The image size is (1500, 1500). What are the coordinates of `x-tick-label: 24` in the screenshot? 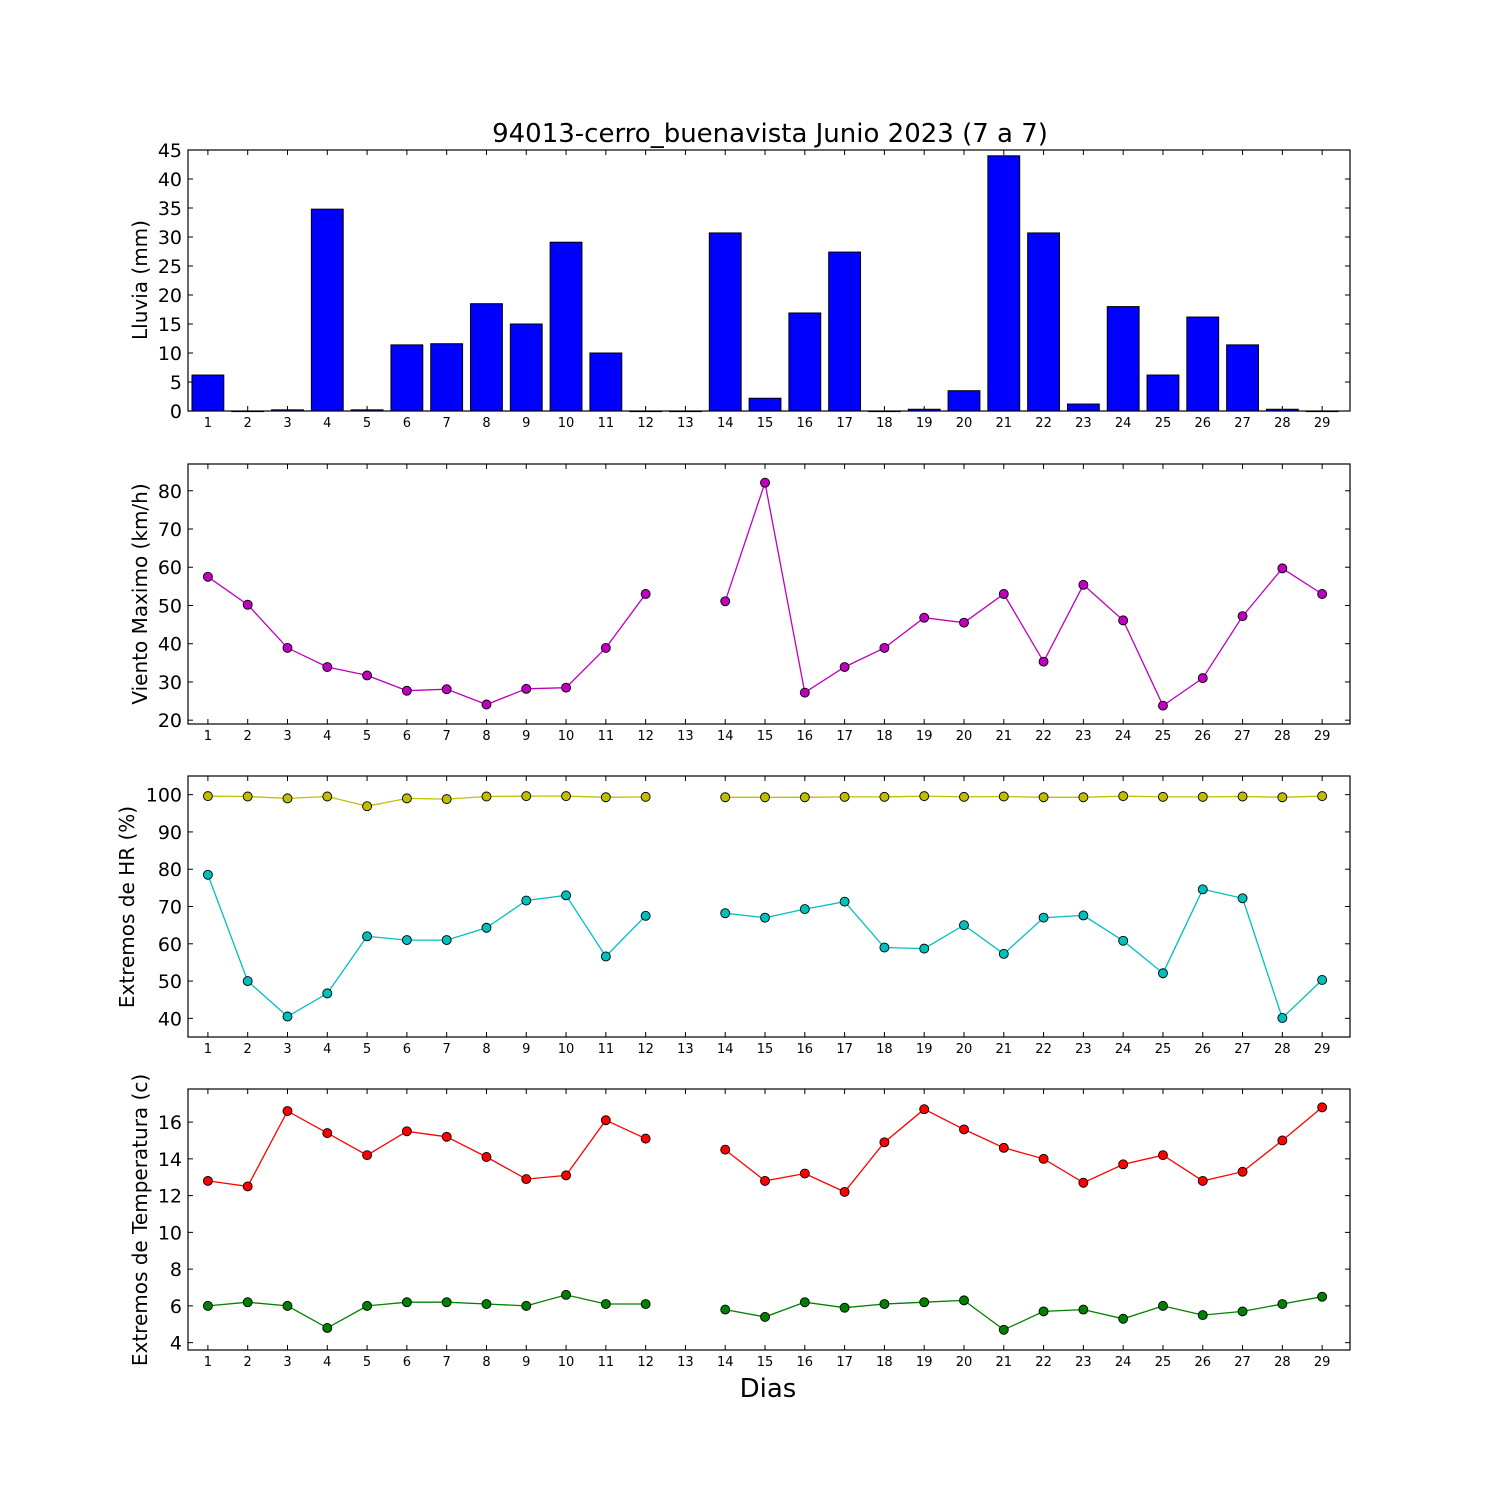 It's located at (1123, 423).